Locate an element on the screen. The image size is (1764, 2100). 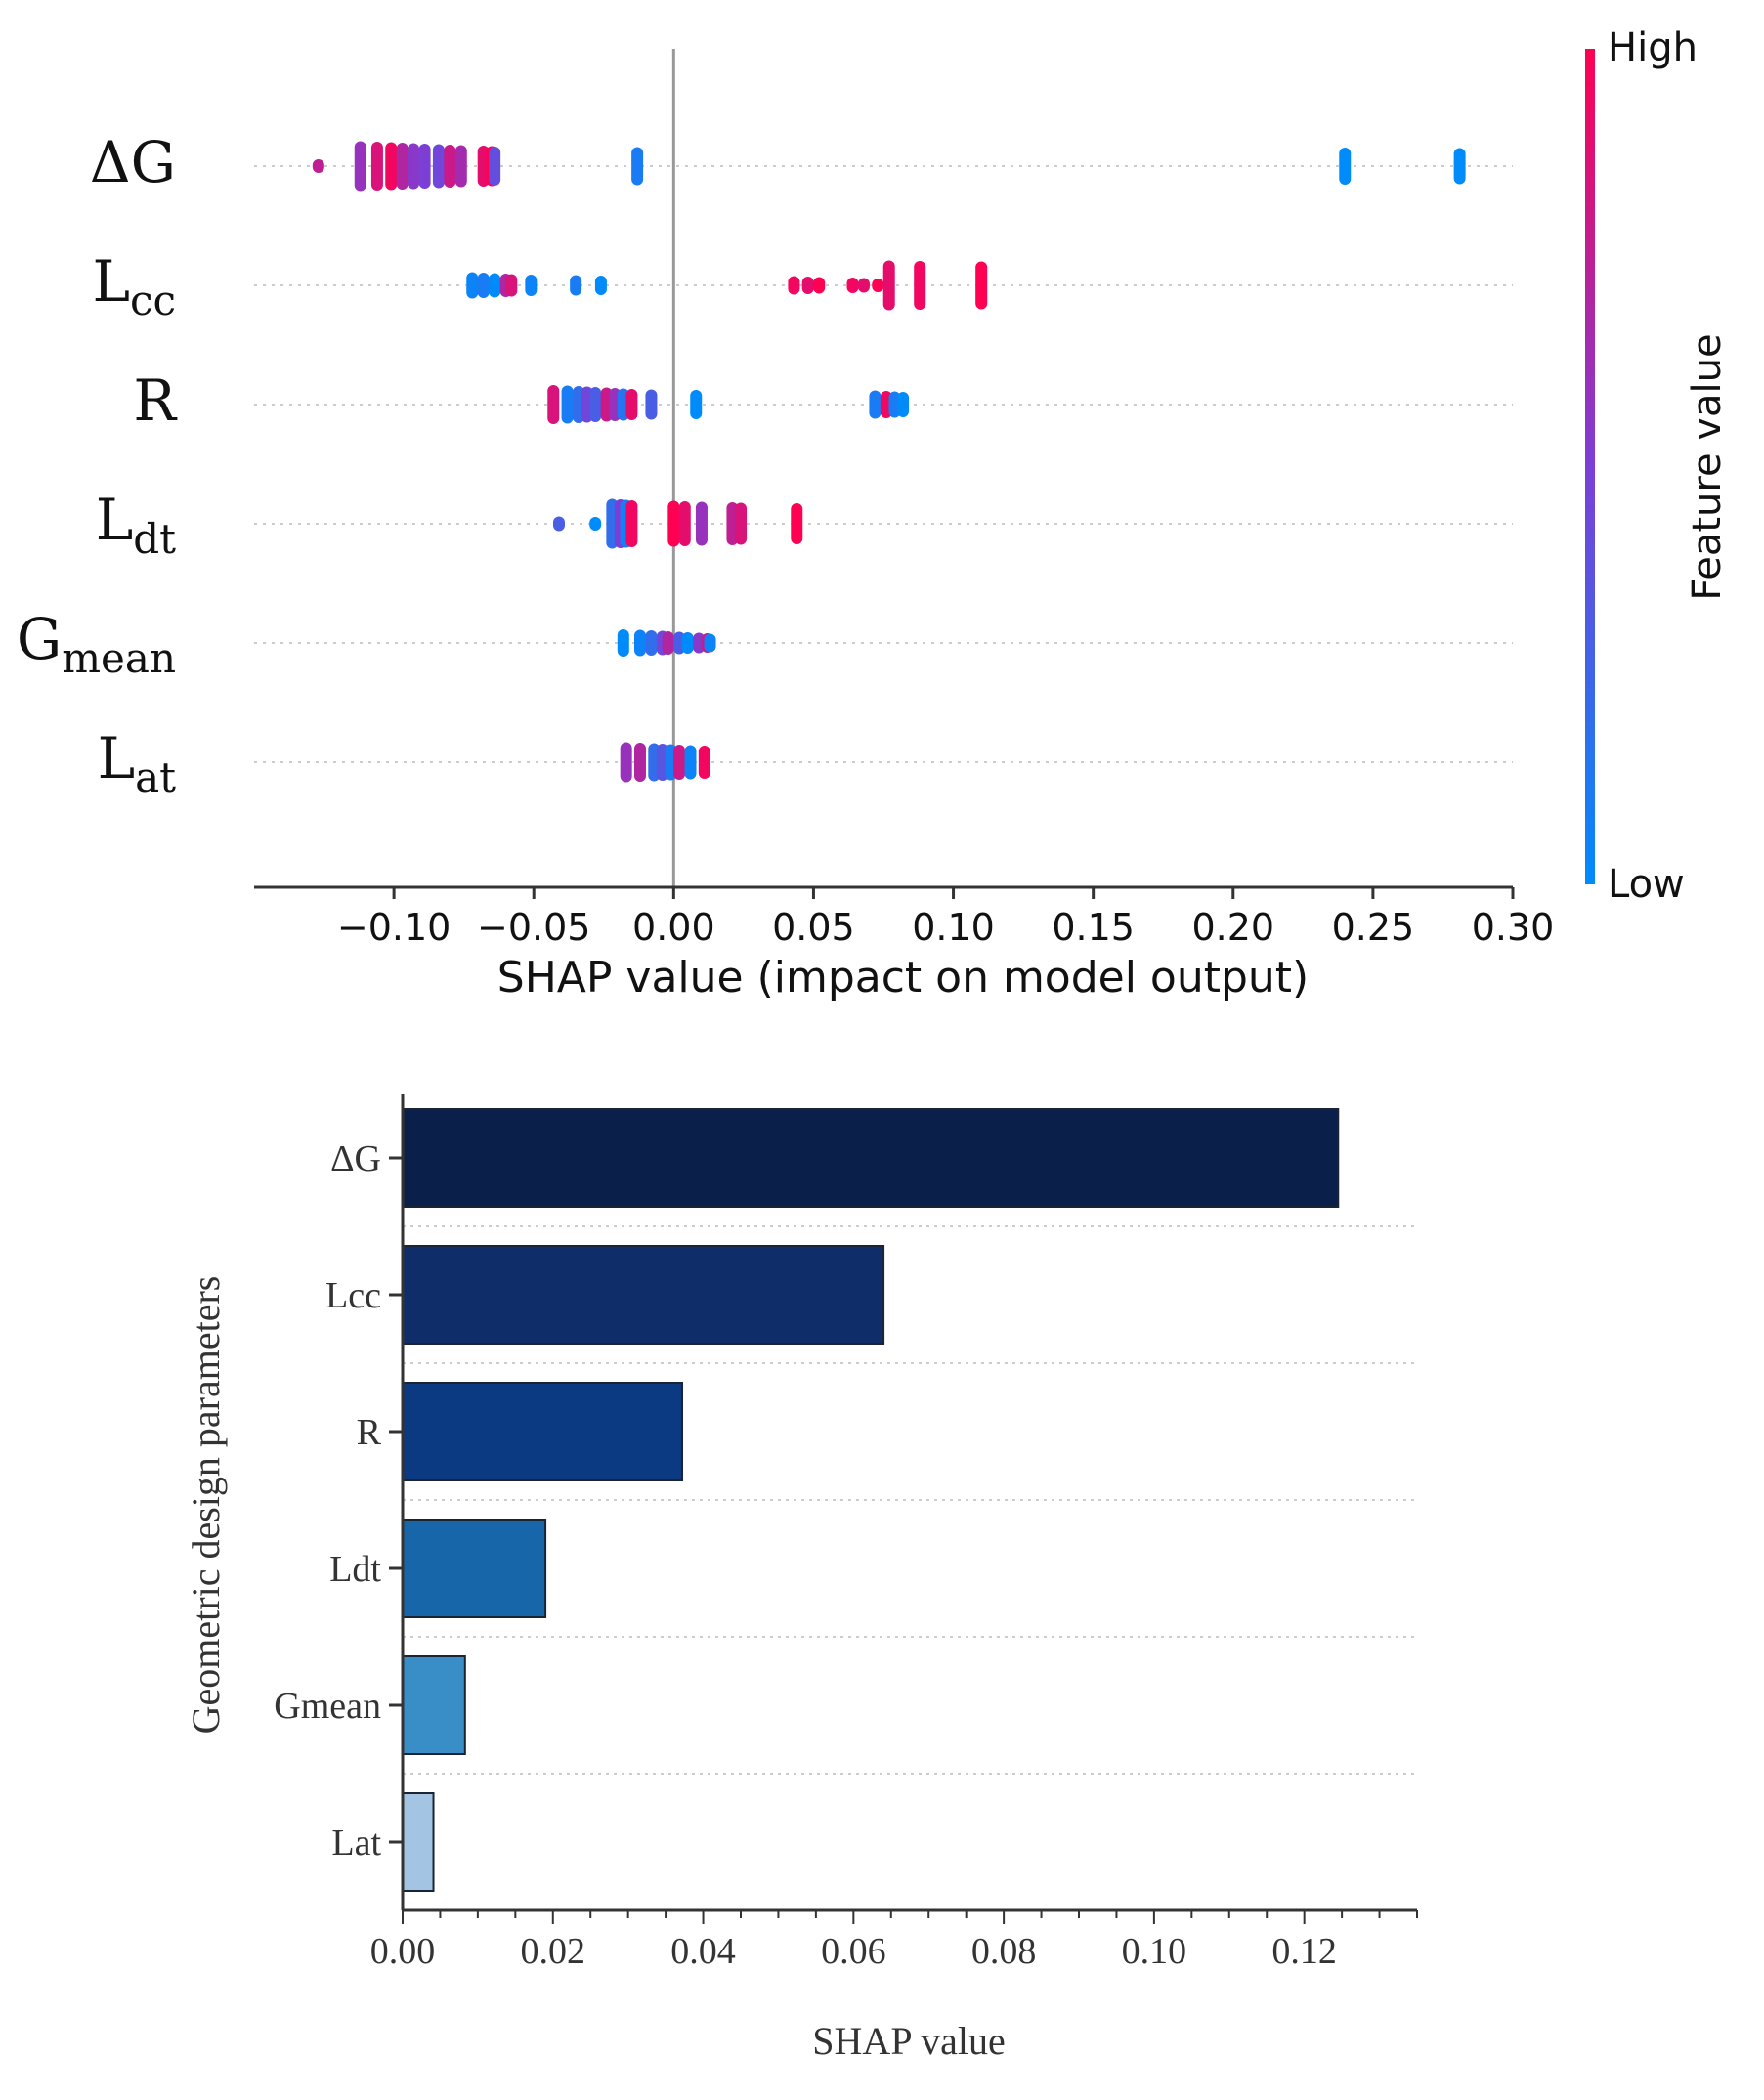
bar-y-axis-title: Geometric design parameters is located at coordinates (206, 1506).